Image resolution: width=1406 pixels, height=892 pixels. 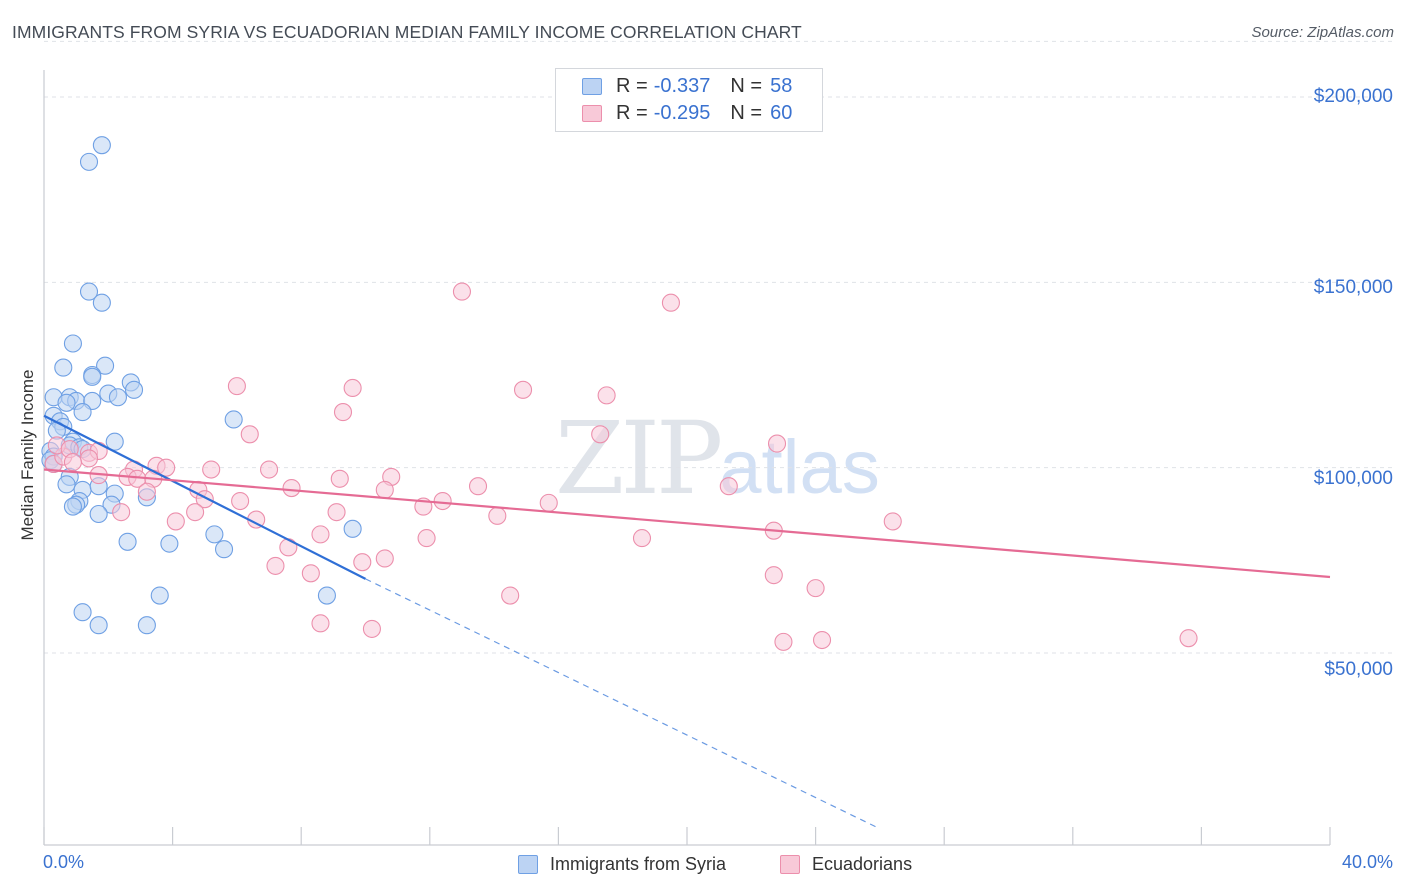 I want to click on legend-row-syria: R = -0.337 N = 58, so click(x=687, y=86).